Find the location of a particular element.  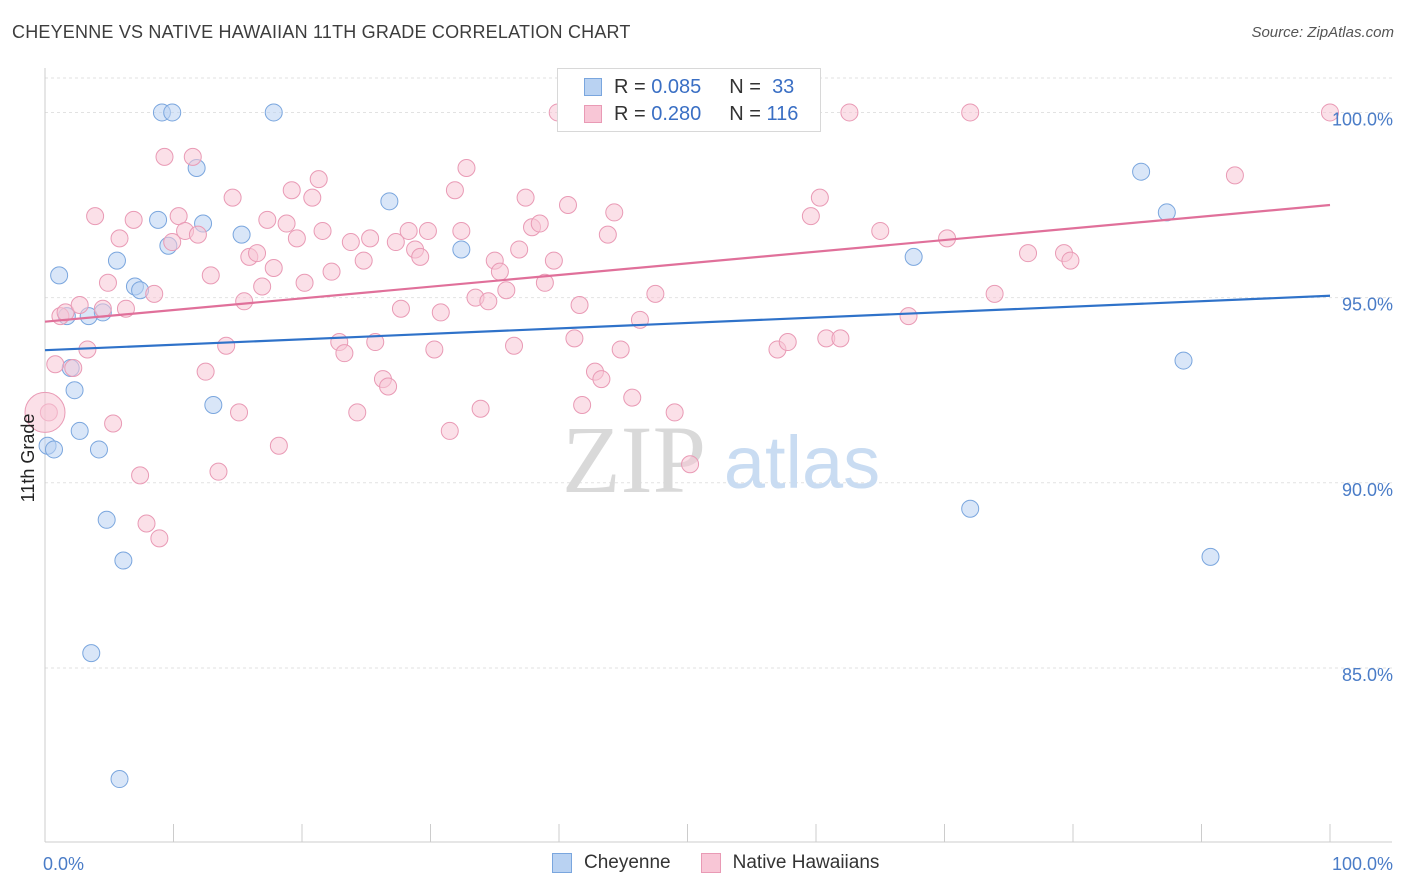

native-hawaiian-point-large is located at coordinates (45, 412).